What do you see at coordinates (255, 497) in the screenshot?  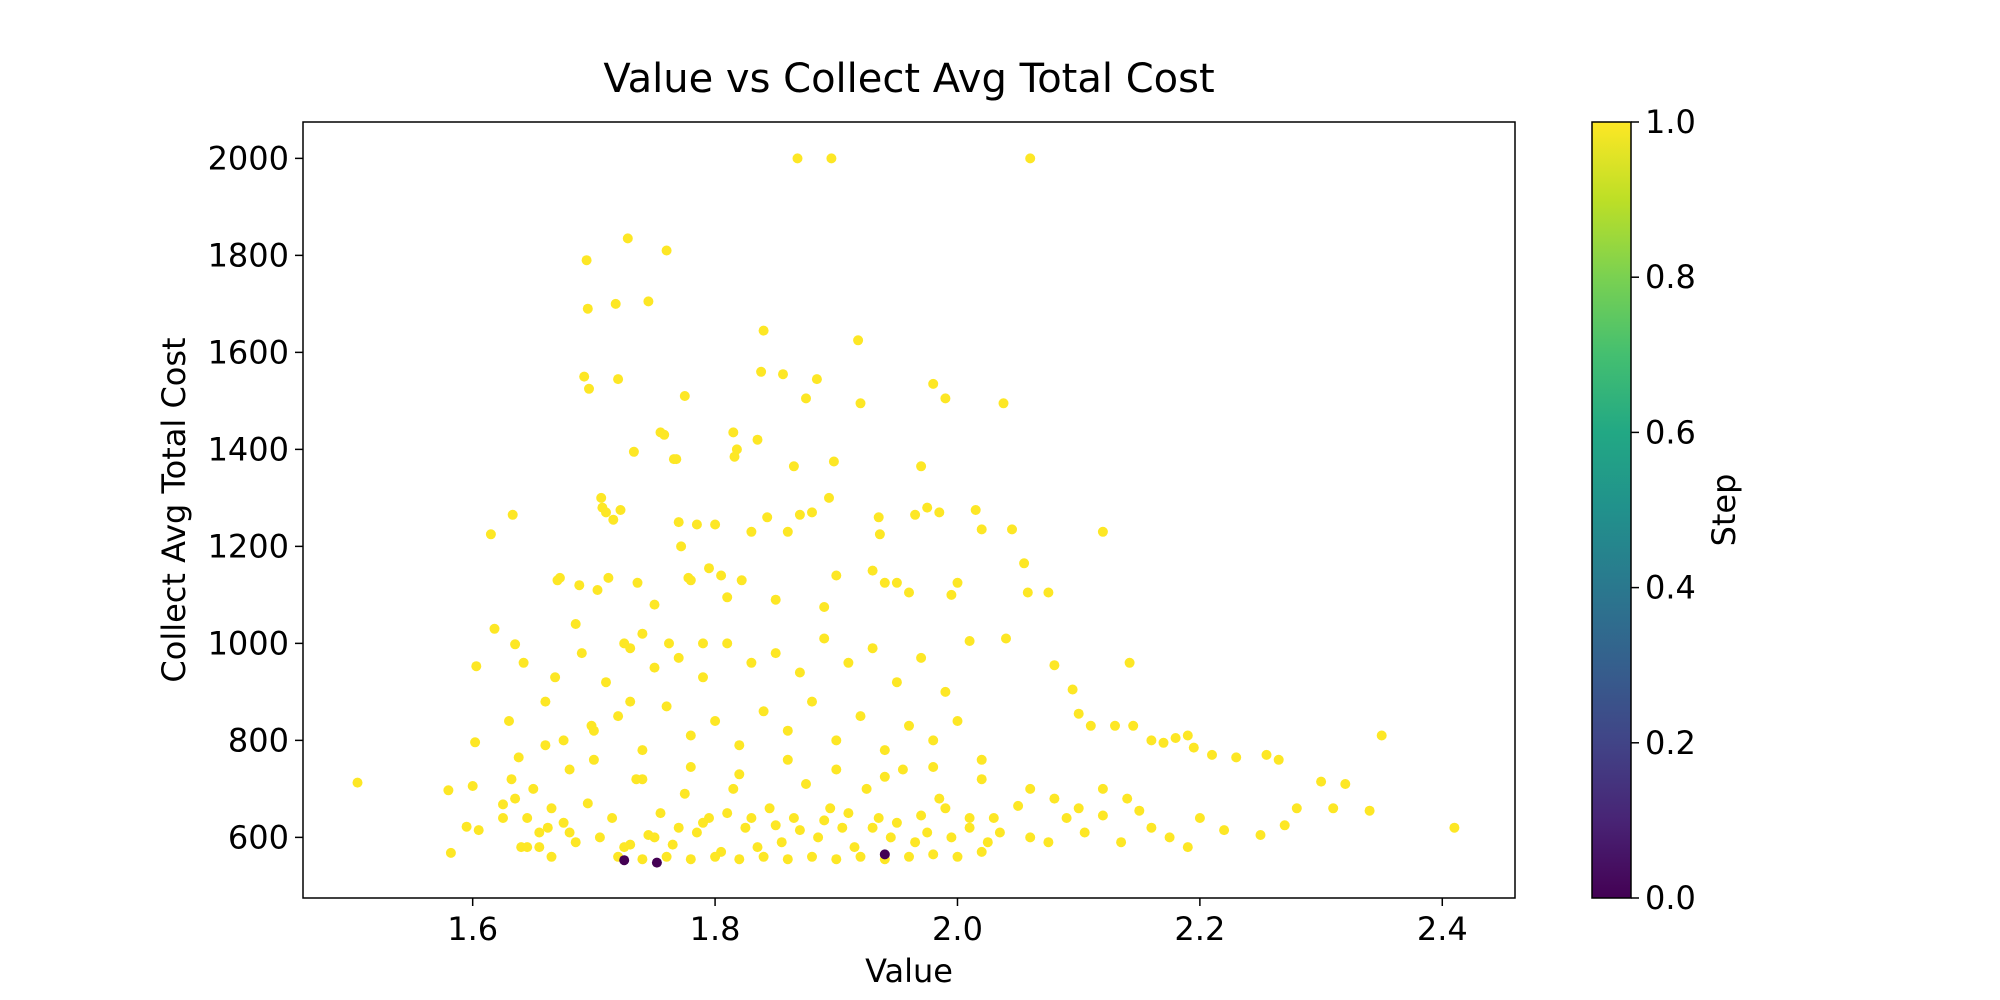 I see `y-axis-ticks: 600 800 1000 1200 1400 1600 1800 2000` at bounding box center [255, 497].